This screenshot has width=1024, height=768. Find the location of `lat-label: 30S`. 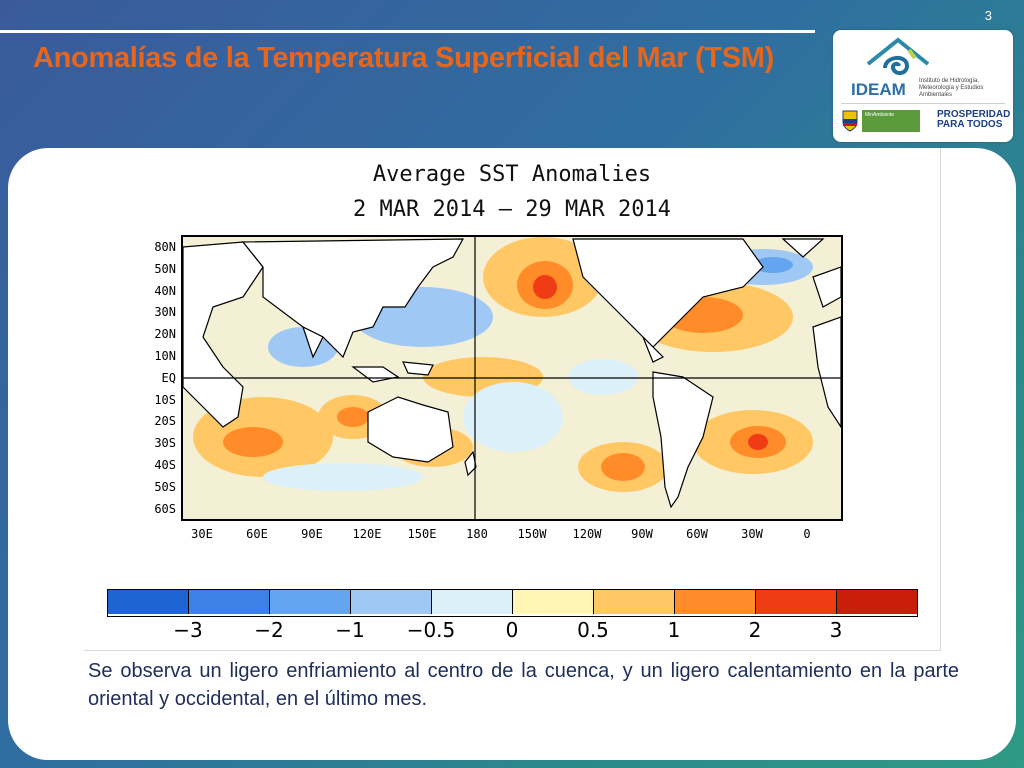

lat-label: 30S is located at coordinates (165, 443).